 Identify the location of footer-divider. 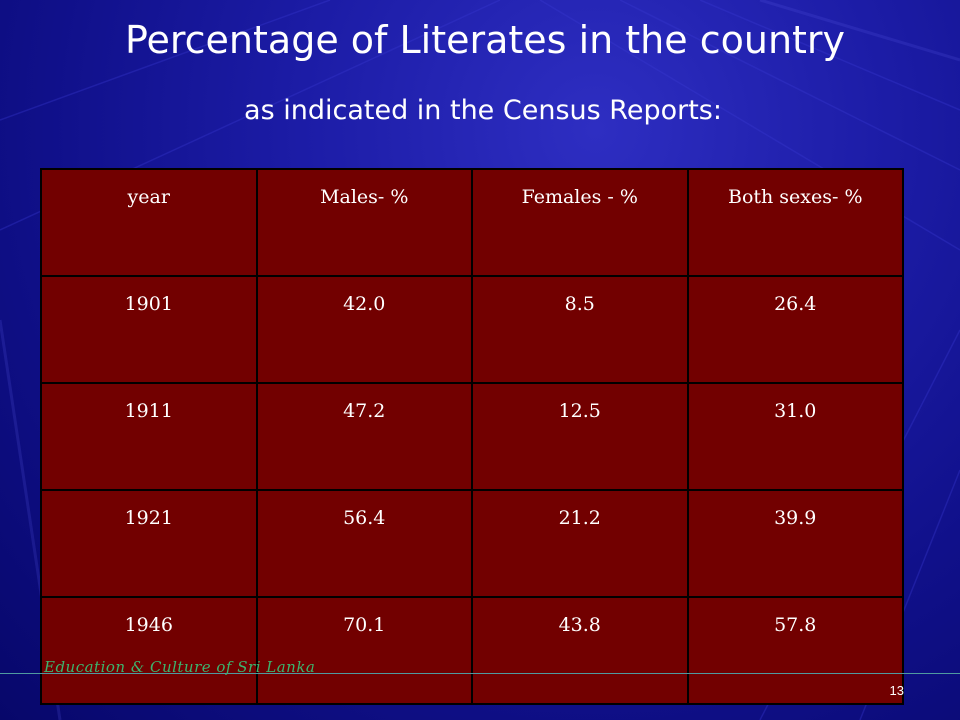
(480, 673).